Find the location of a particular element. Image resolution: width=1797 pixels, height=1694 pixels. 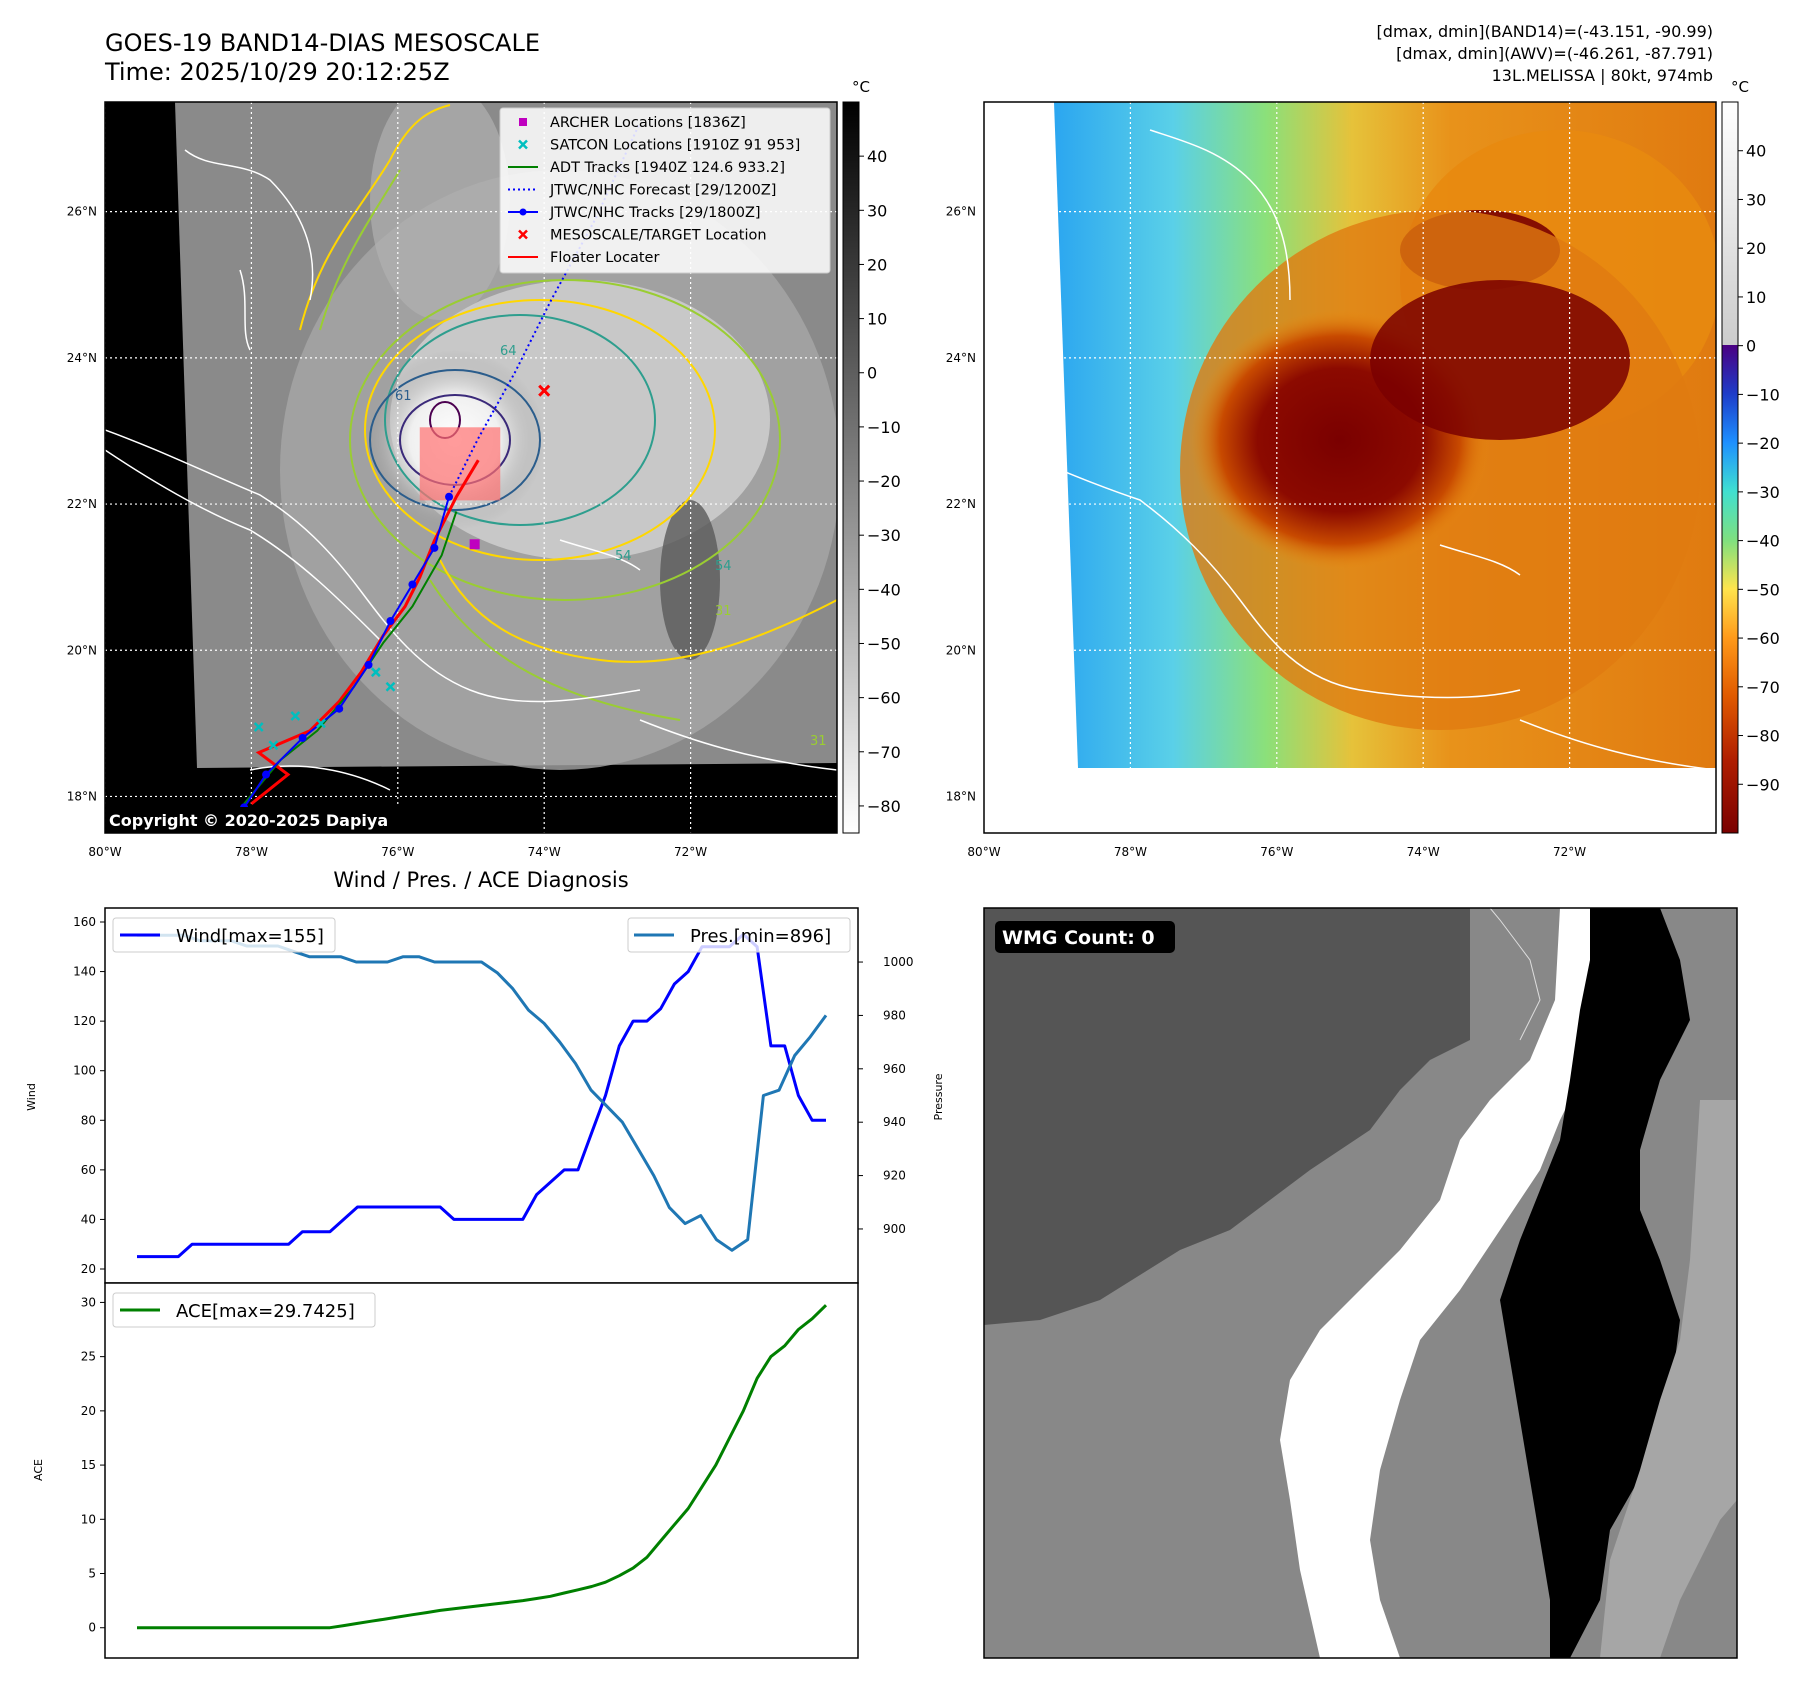

coastline-cuba is located at coordinates (373, 566).